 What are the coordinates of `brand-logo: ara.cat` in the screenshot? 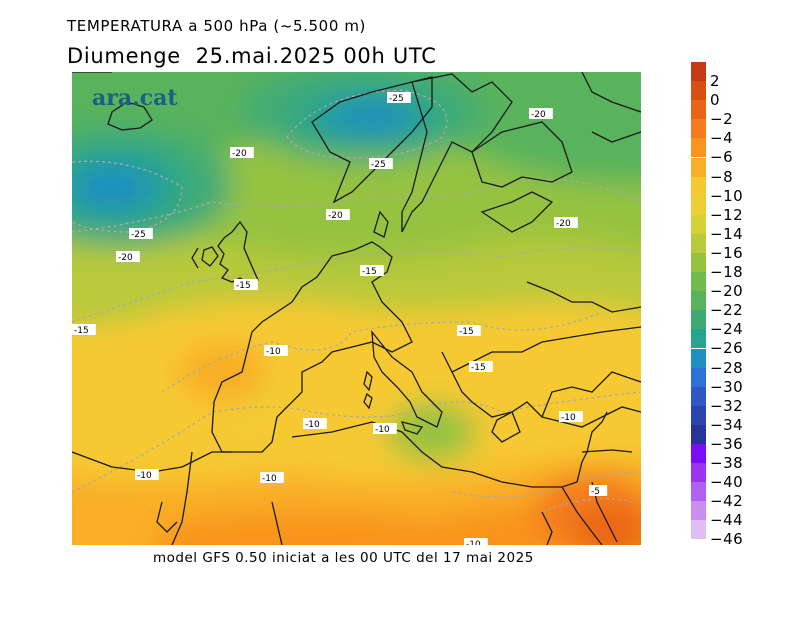 It's located at (135, 98).